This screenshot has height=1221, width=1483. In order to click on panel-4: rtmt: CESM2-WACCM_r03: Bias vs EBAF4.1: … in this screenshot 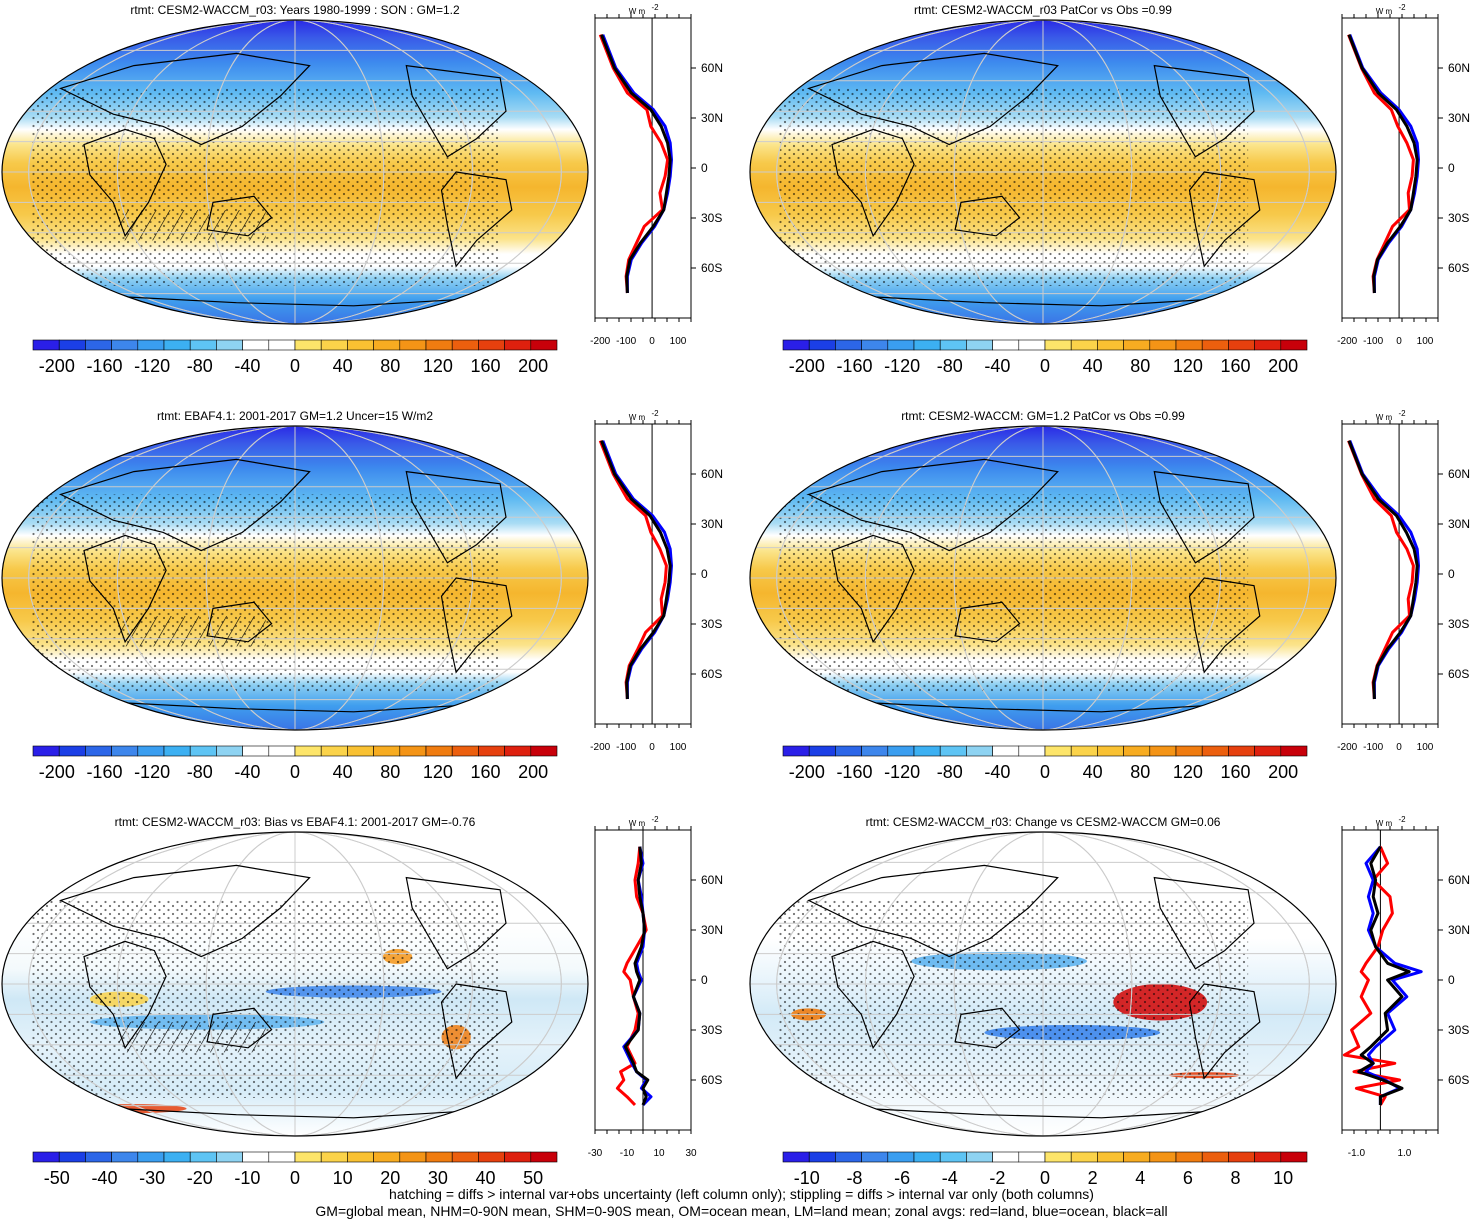, I will do `click(362, 1001)`.